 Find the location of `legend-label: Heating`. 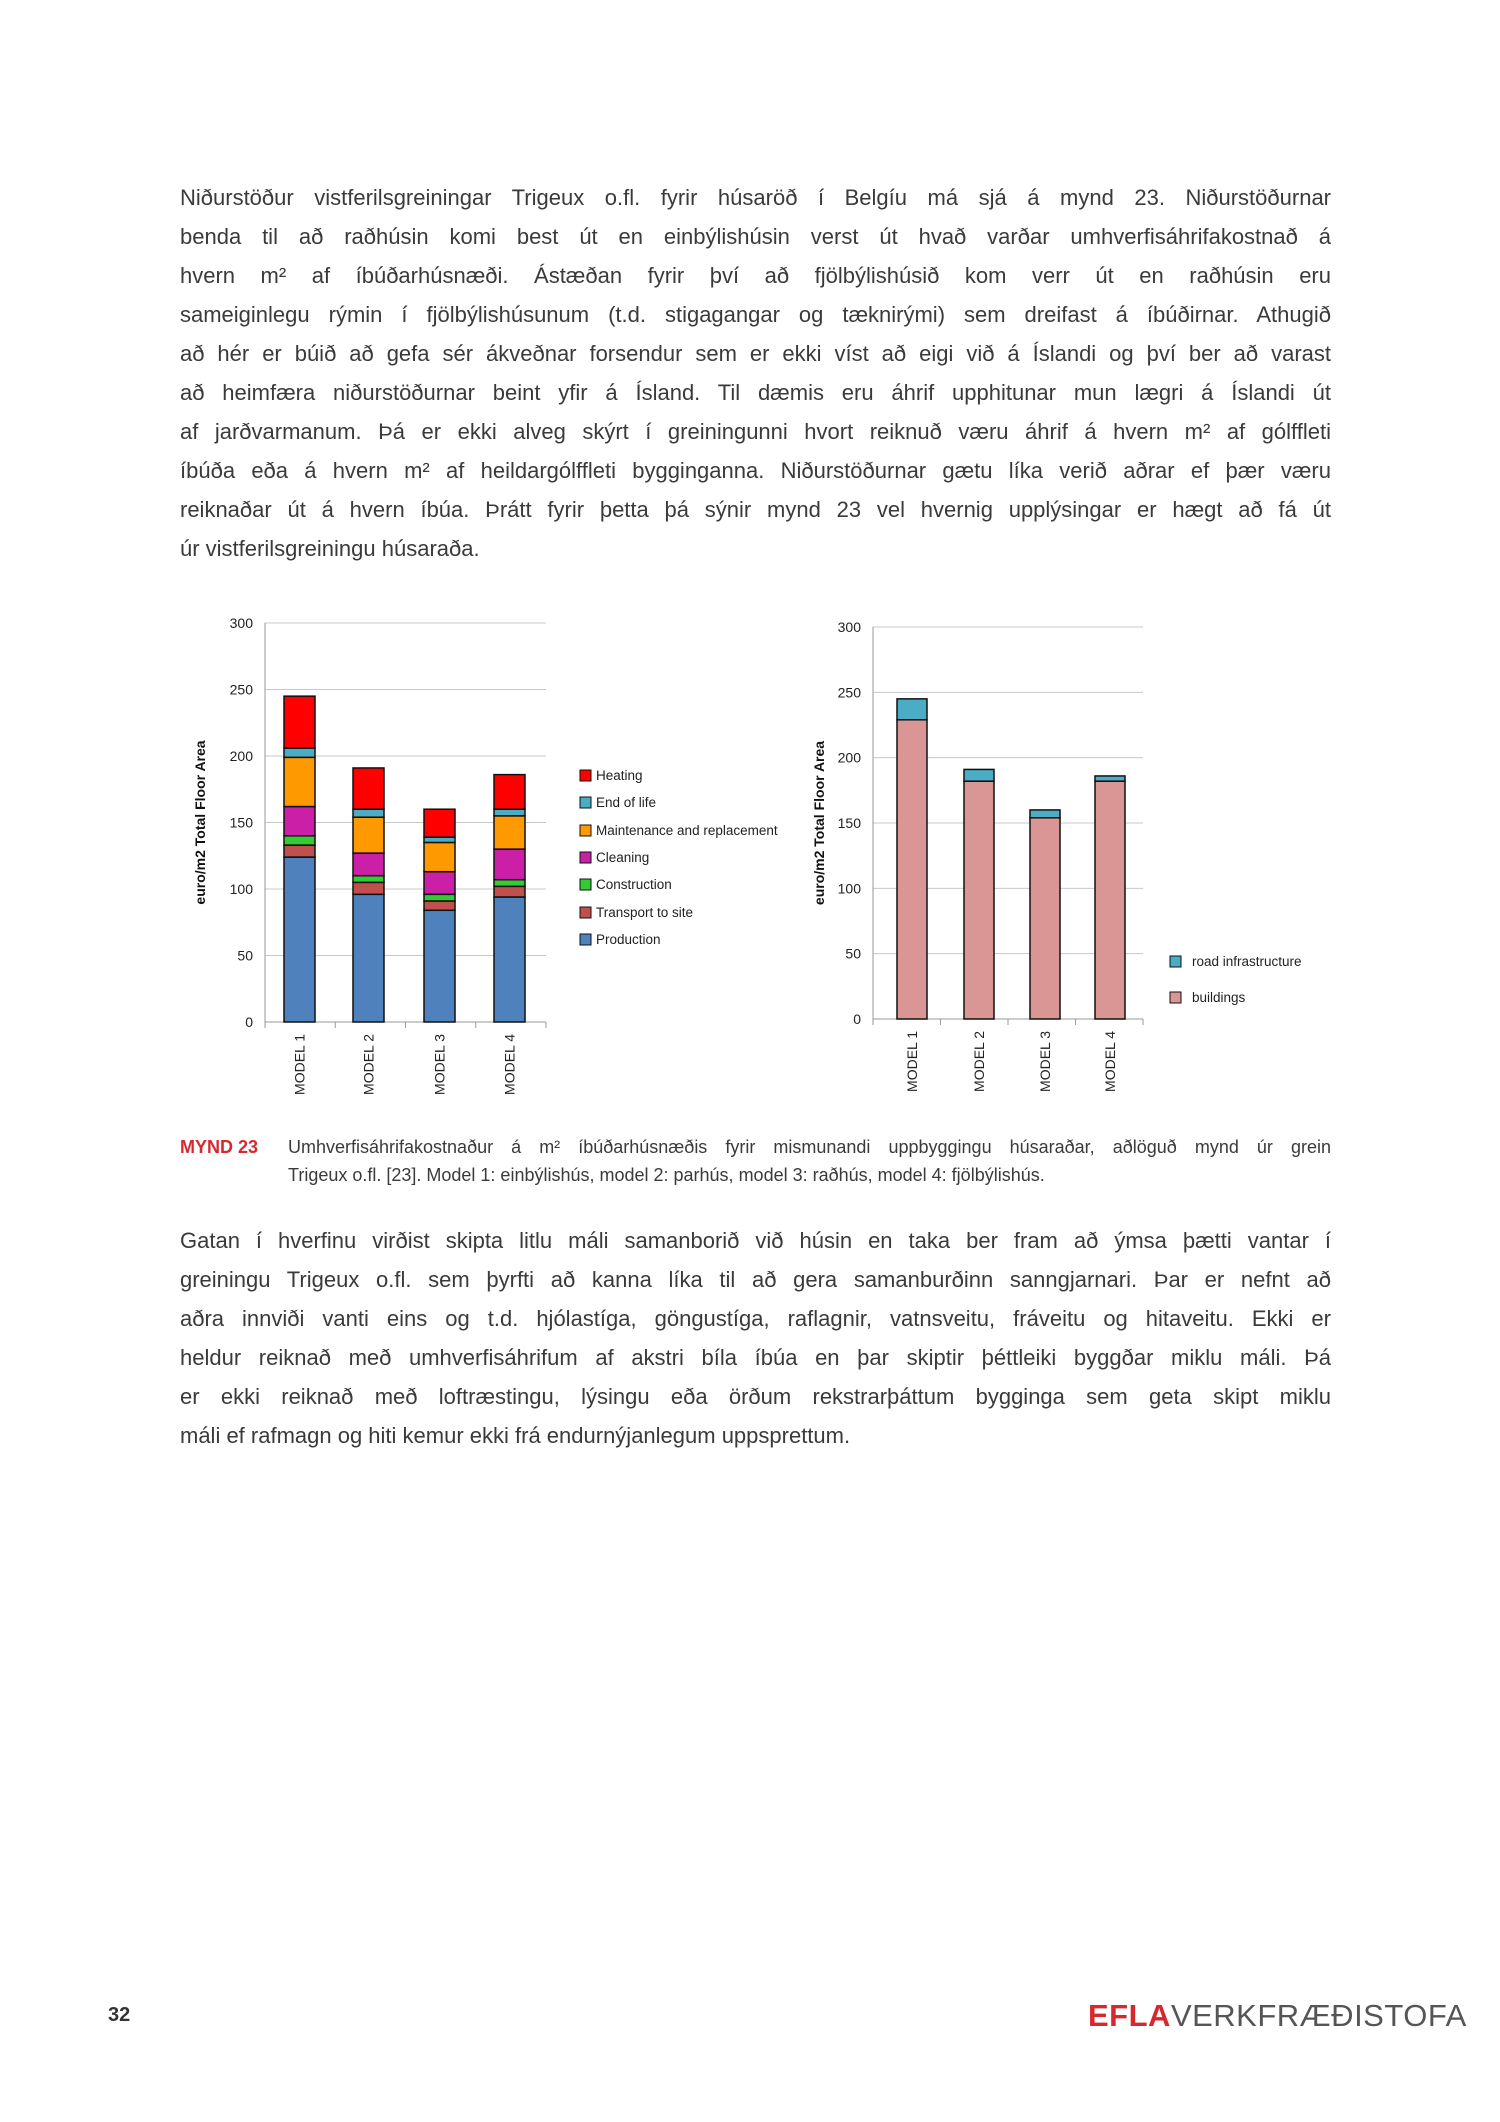

legend-label: Heating is located at coordinates (619, 775).